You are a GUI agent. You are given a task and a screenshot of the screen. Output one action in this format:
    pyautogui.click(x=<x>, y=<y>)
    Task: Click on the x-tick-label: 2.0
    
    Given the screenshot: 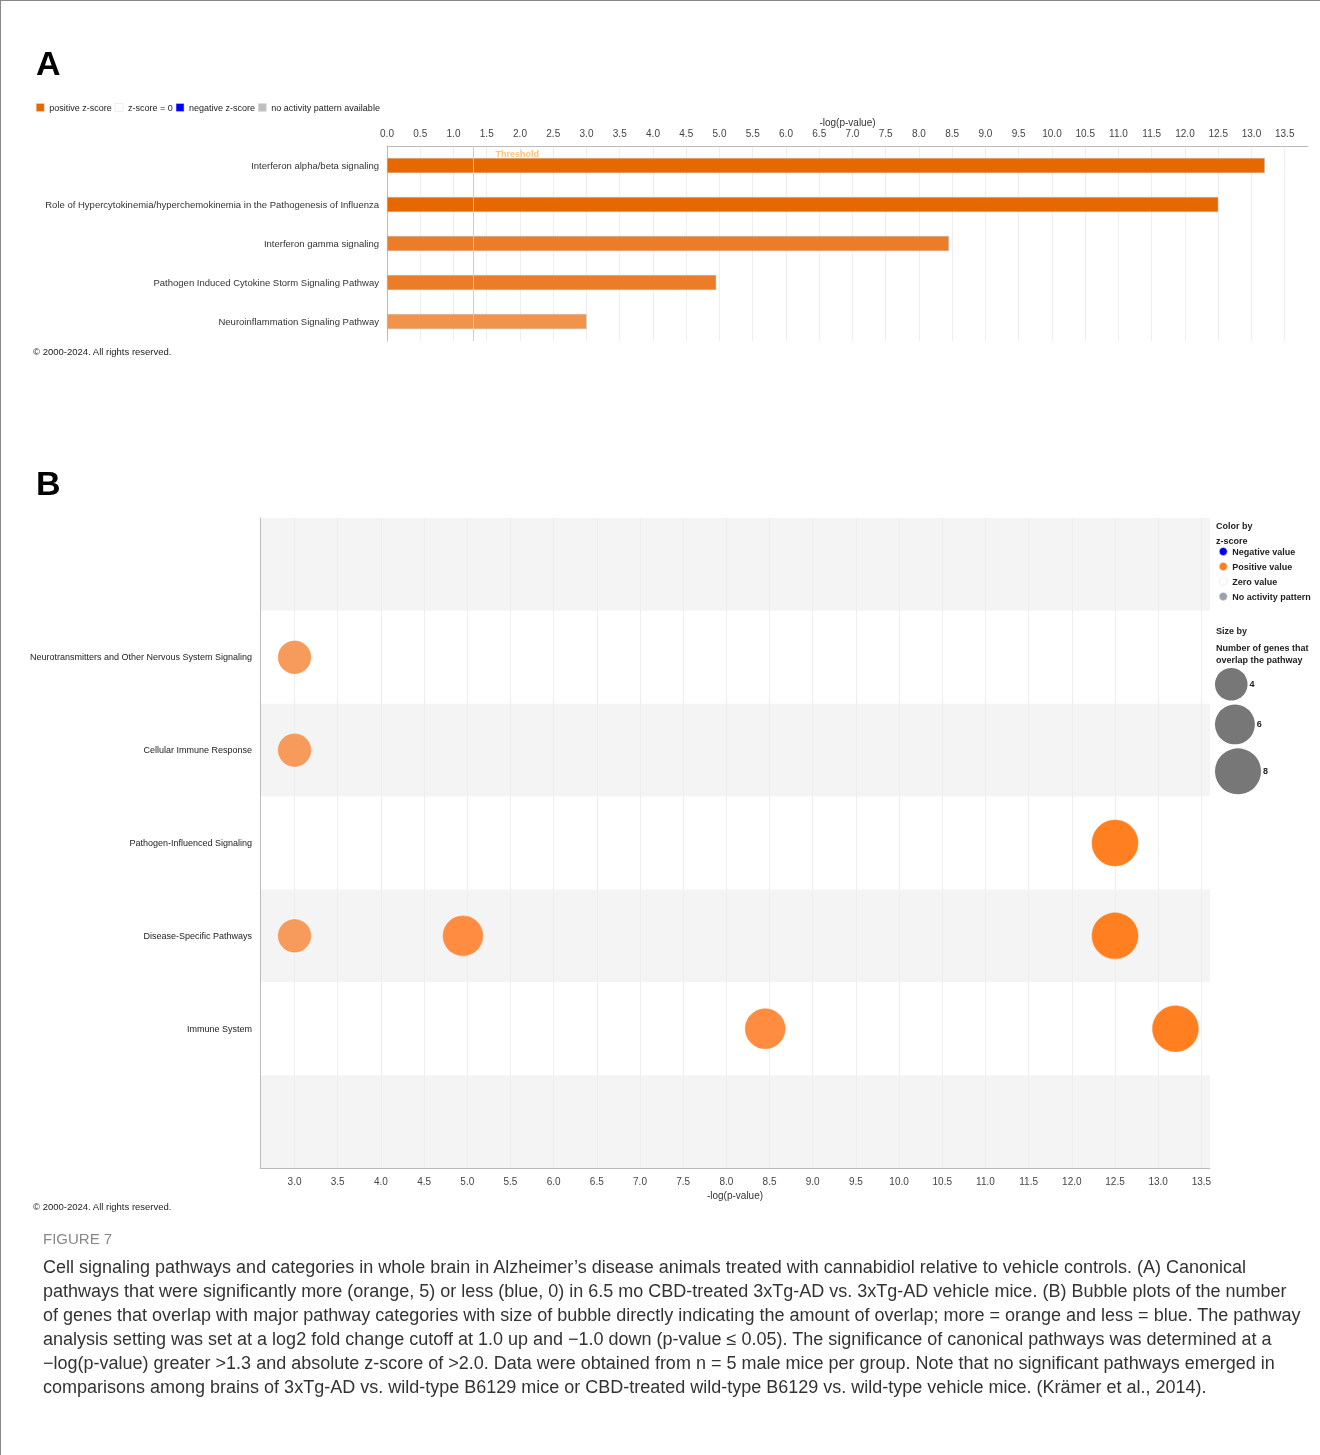 What is the action you would take?
    pyautogui.click(x=520, y=133)
    